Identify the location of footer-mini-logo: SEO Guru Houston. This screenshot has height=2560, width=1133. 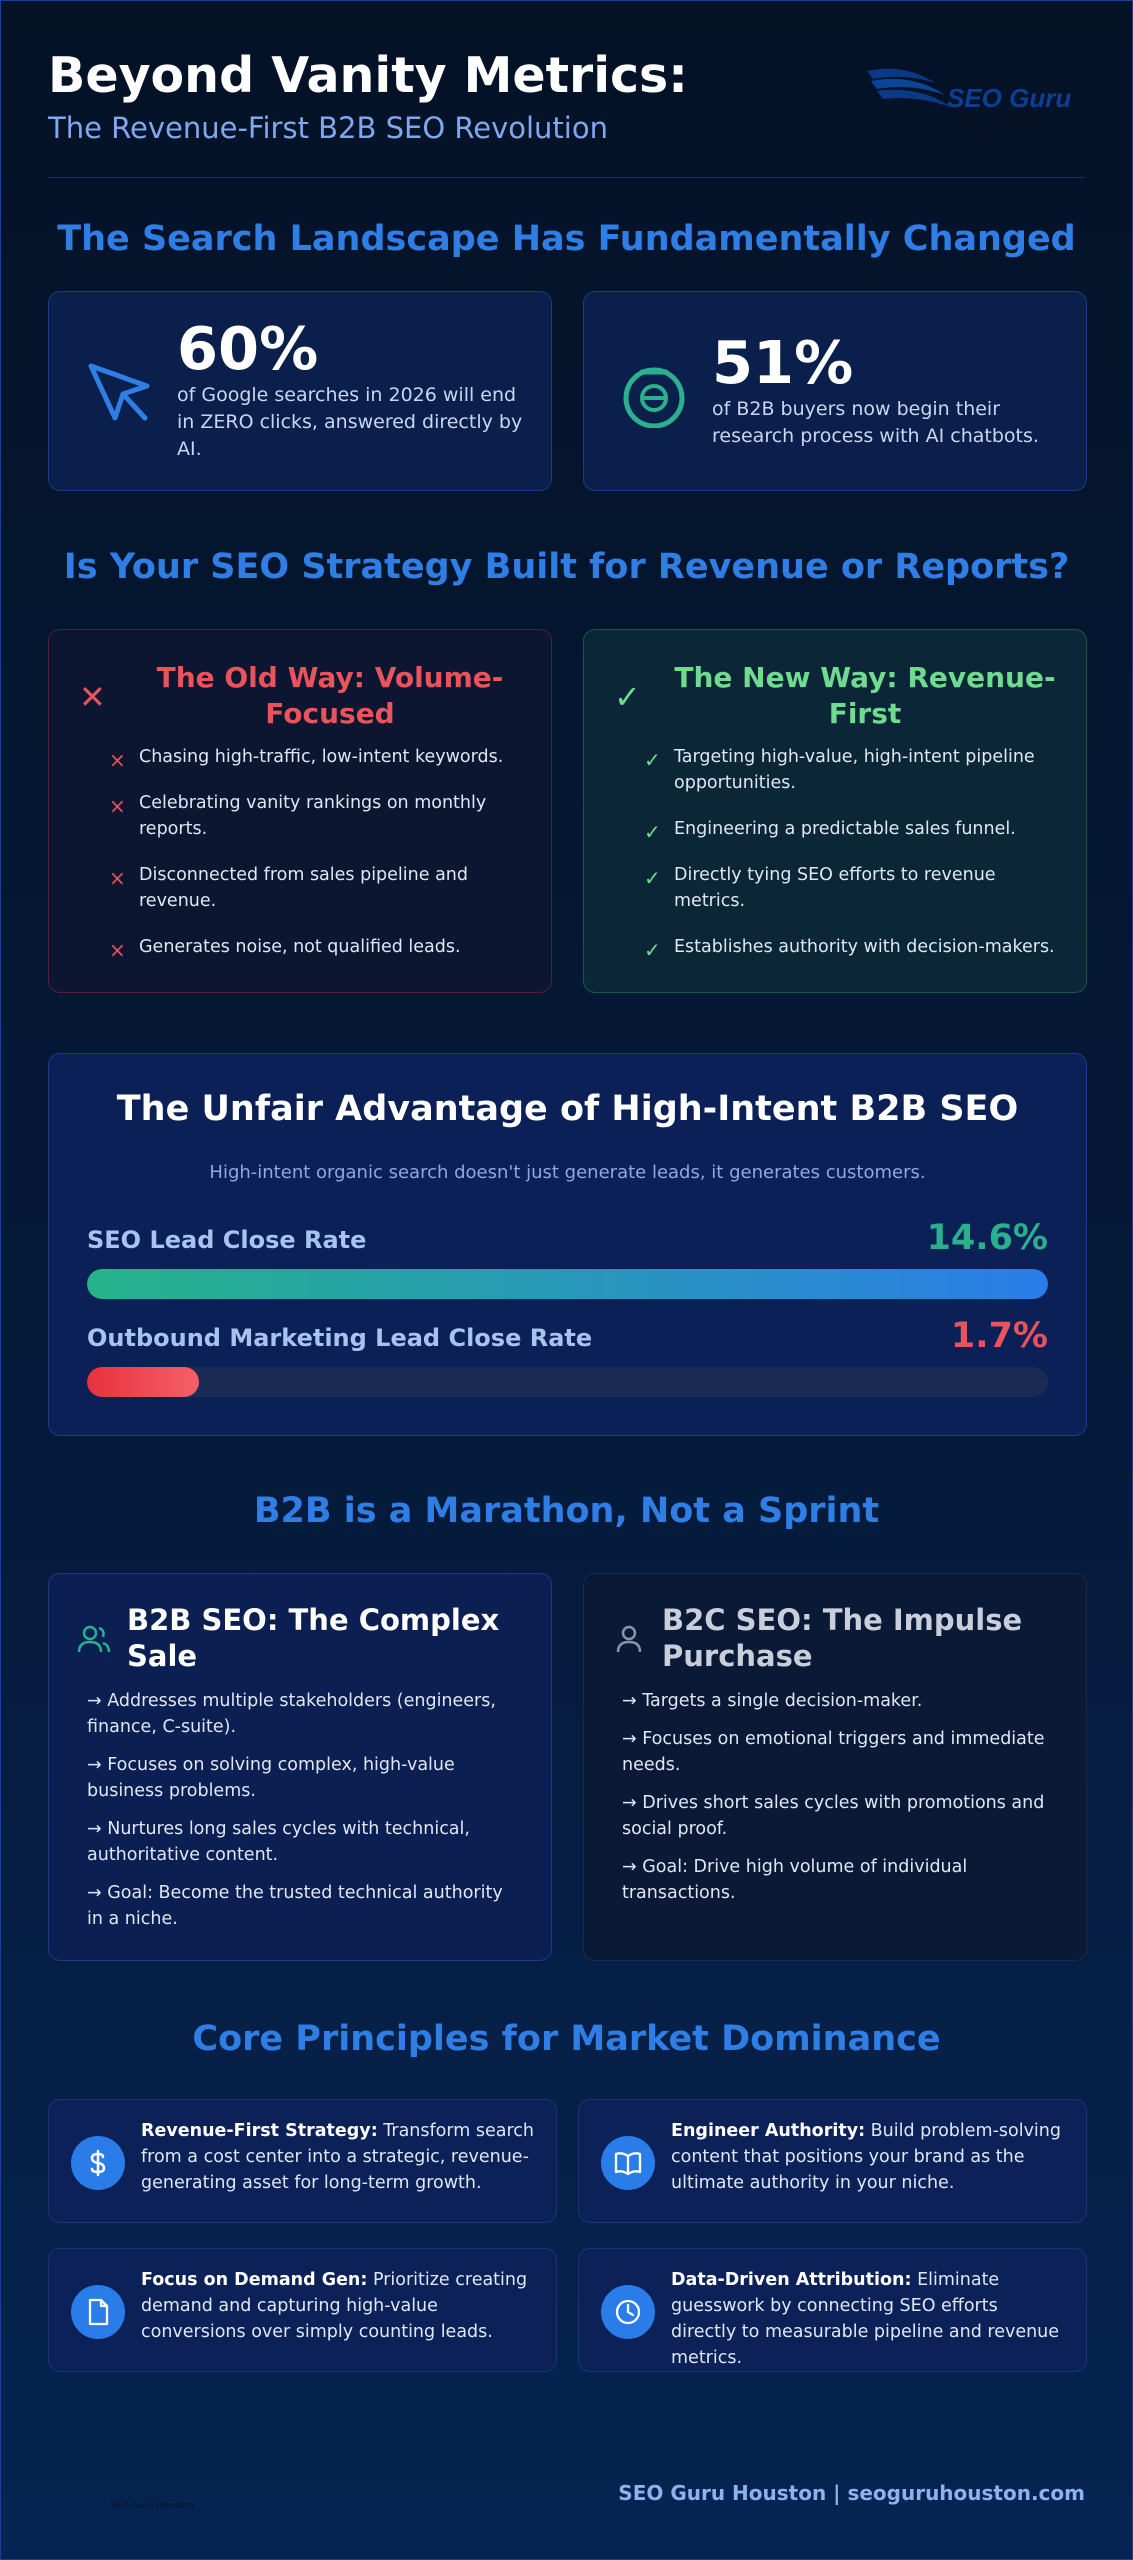
(152, 2506).